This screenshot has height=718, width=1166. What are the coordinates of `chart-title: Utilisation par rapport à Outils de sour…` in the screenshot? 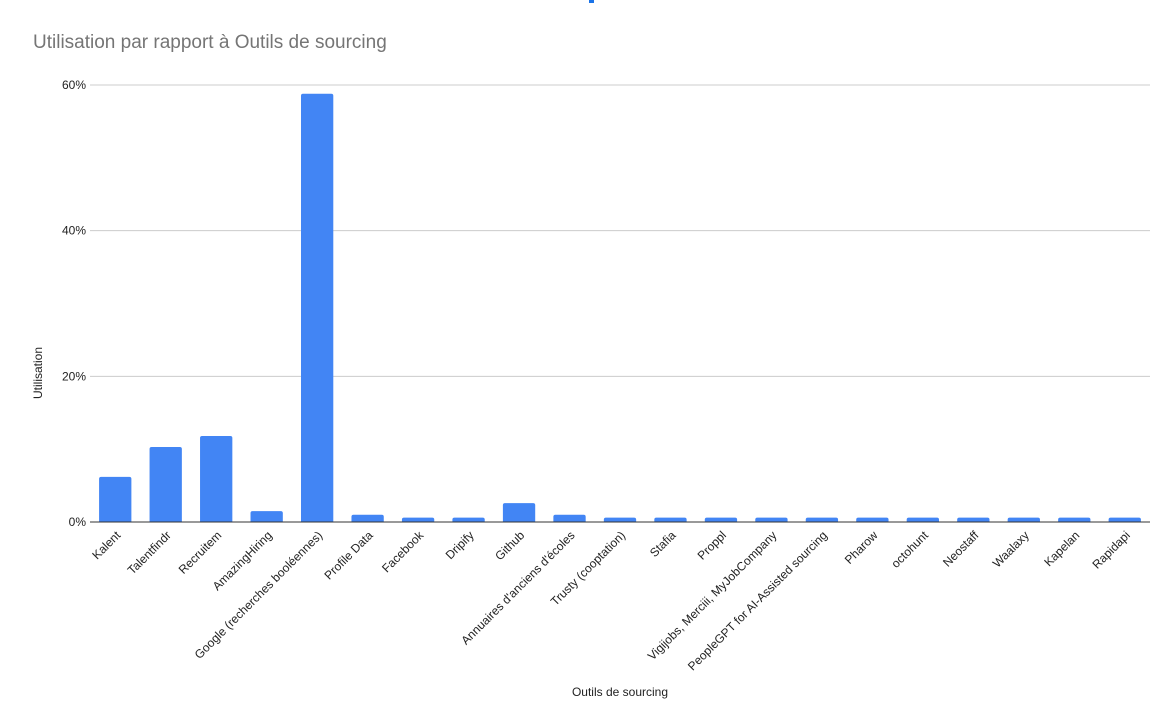 It's located at (210, 42).